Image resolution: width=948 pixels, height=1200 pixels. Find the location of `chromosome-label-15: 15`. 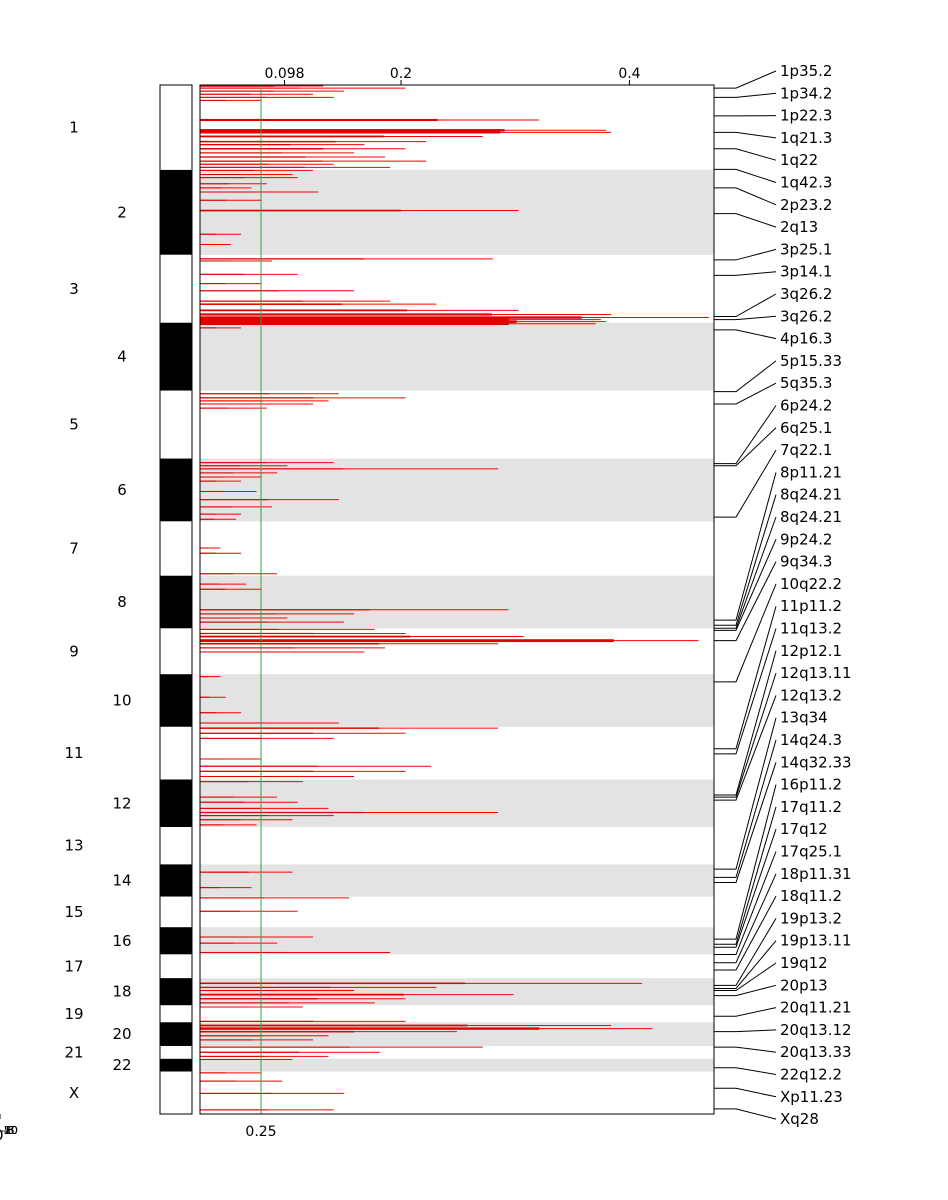

chromosome-label-15: 15 is located at coordinates (73, 912).